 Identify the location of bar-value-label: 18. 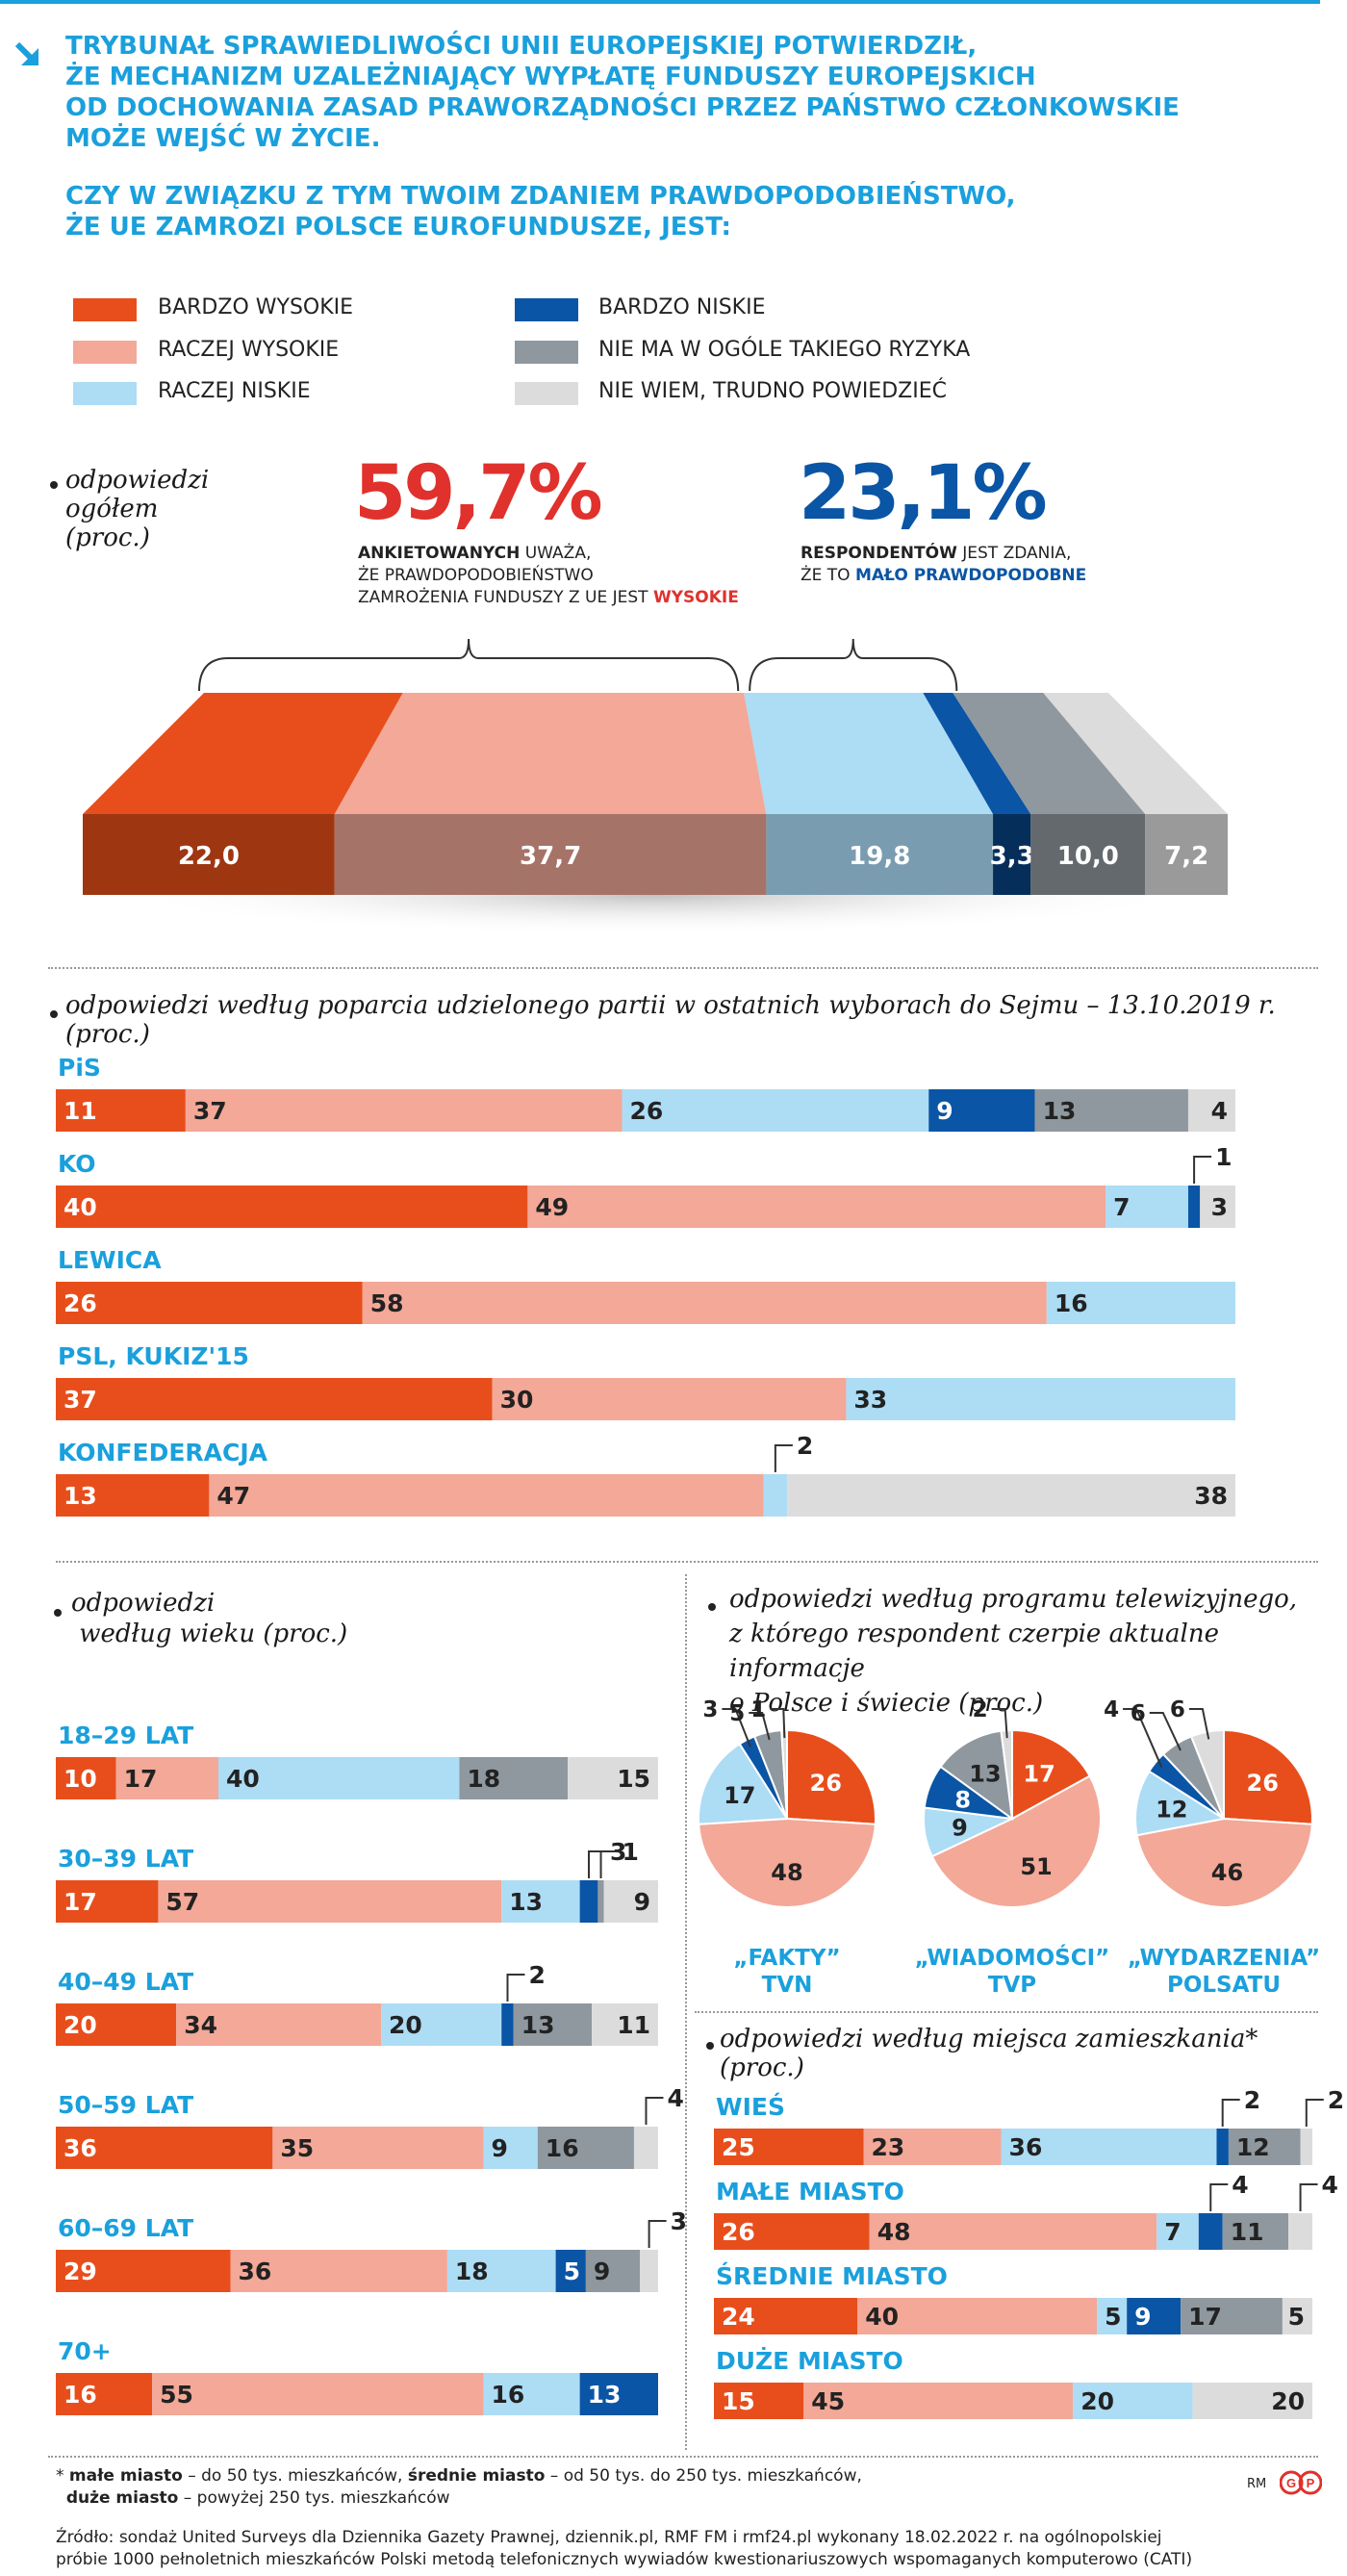
(484, 1779).